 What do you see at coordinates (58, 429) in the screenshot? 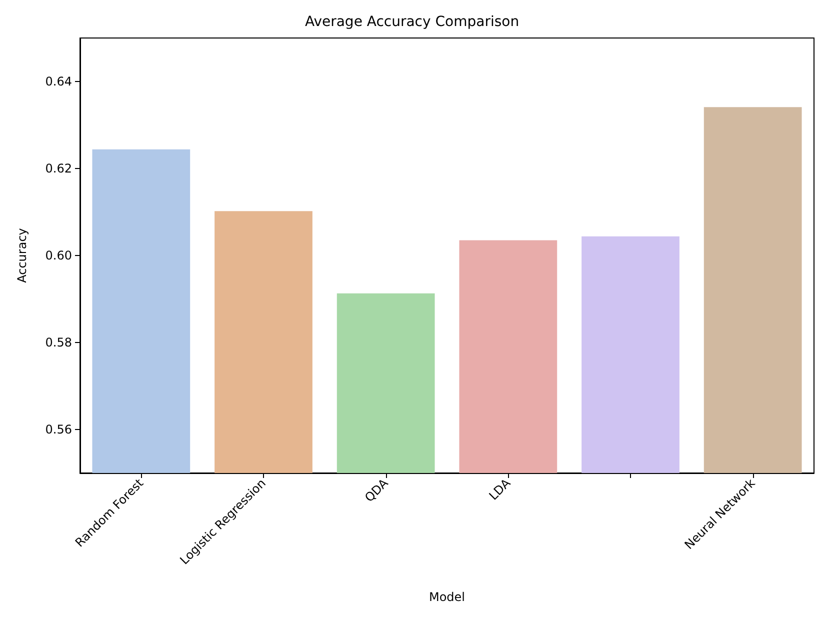
I see `y-tick-label: 0.56` at bounding box center [58, 429].